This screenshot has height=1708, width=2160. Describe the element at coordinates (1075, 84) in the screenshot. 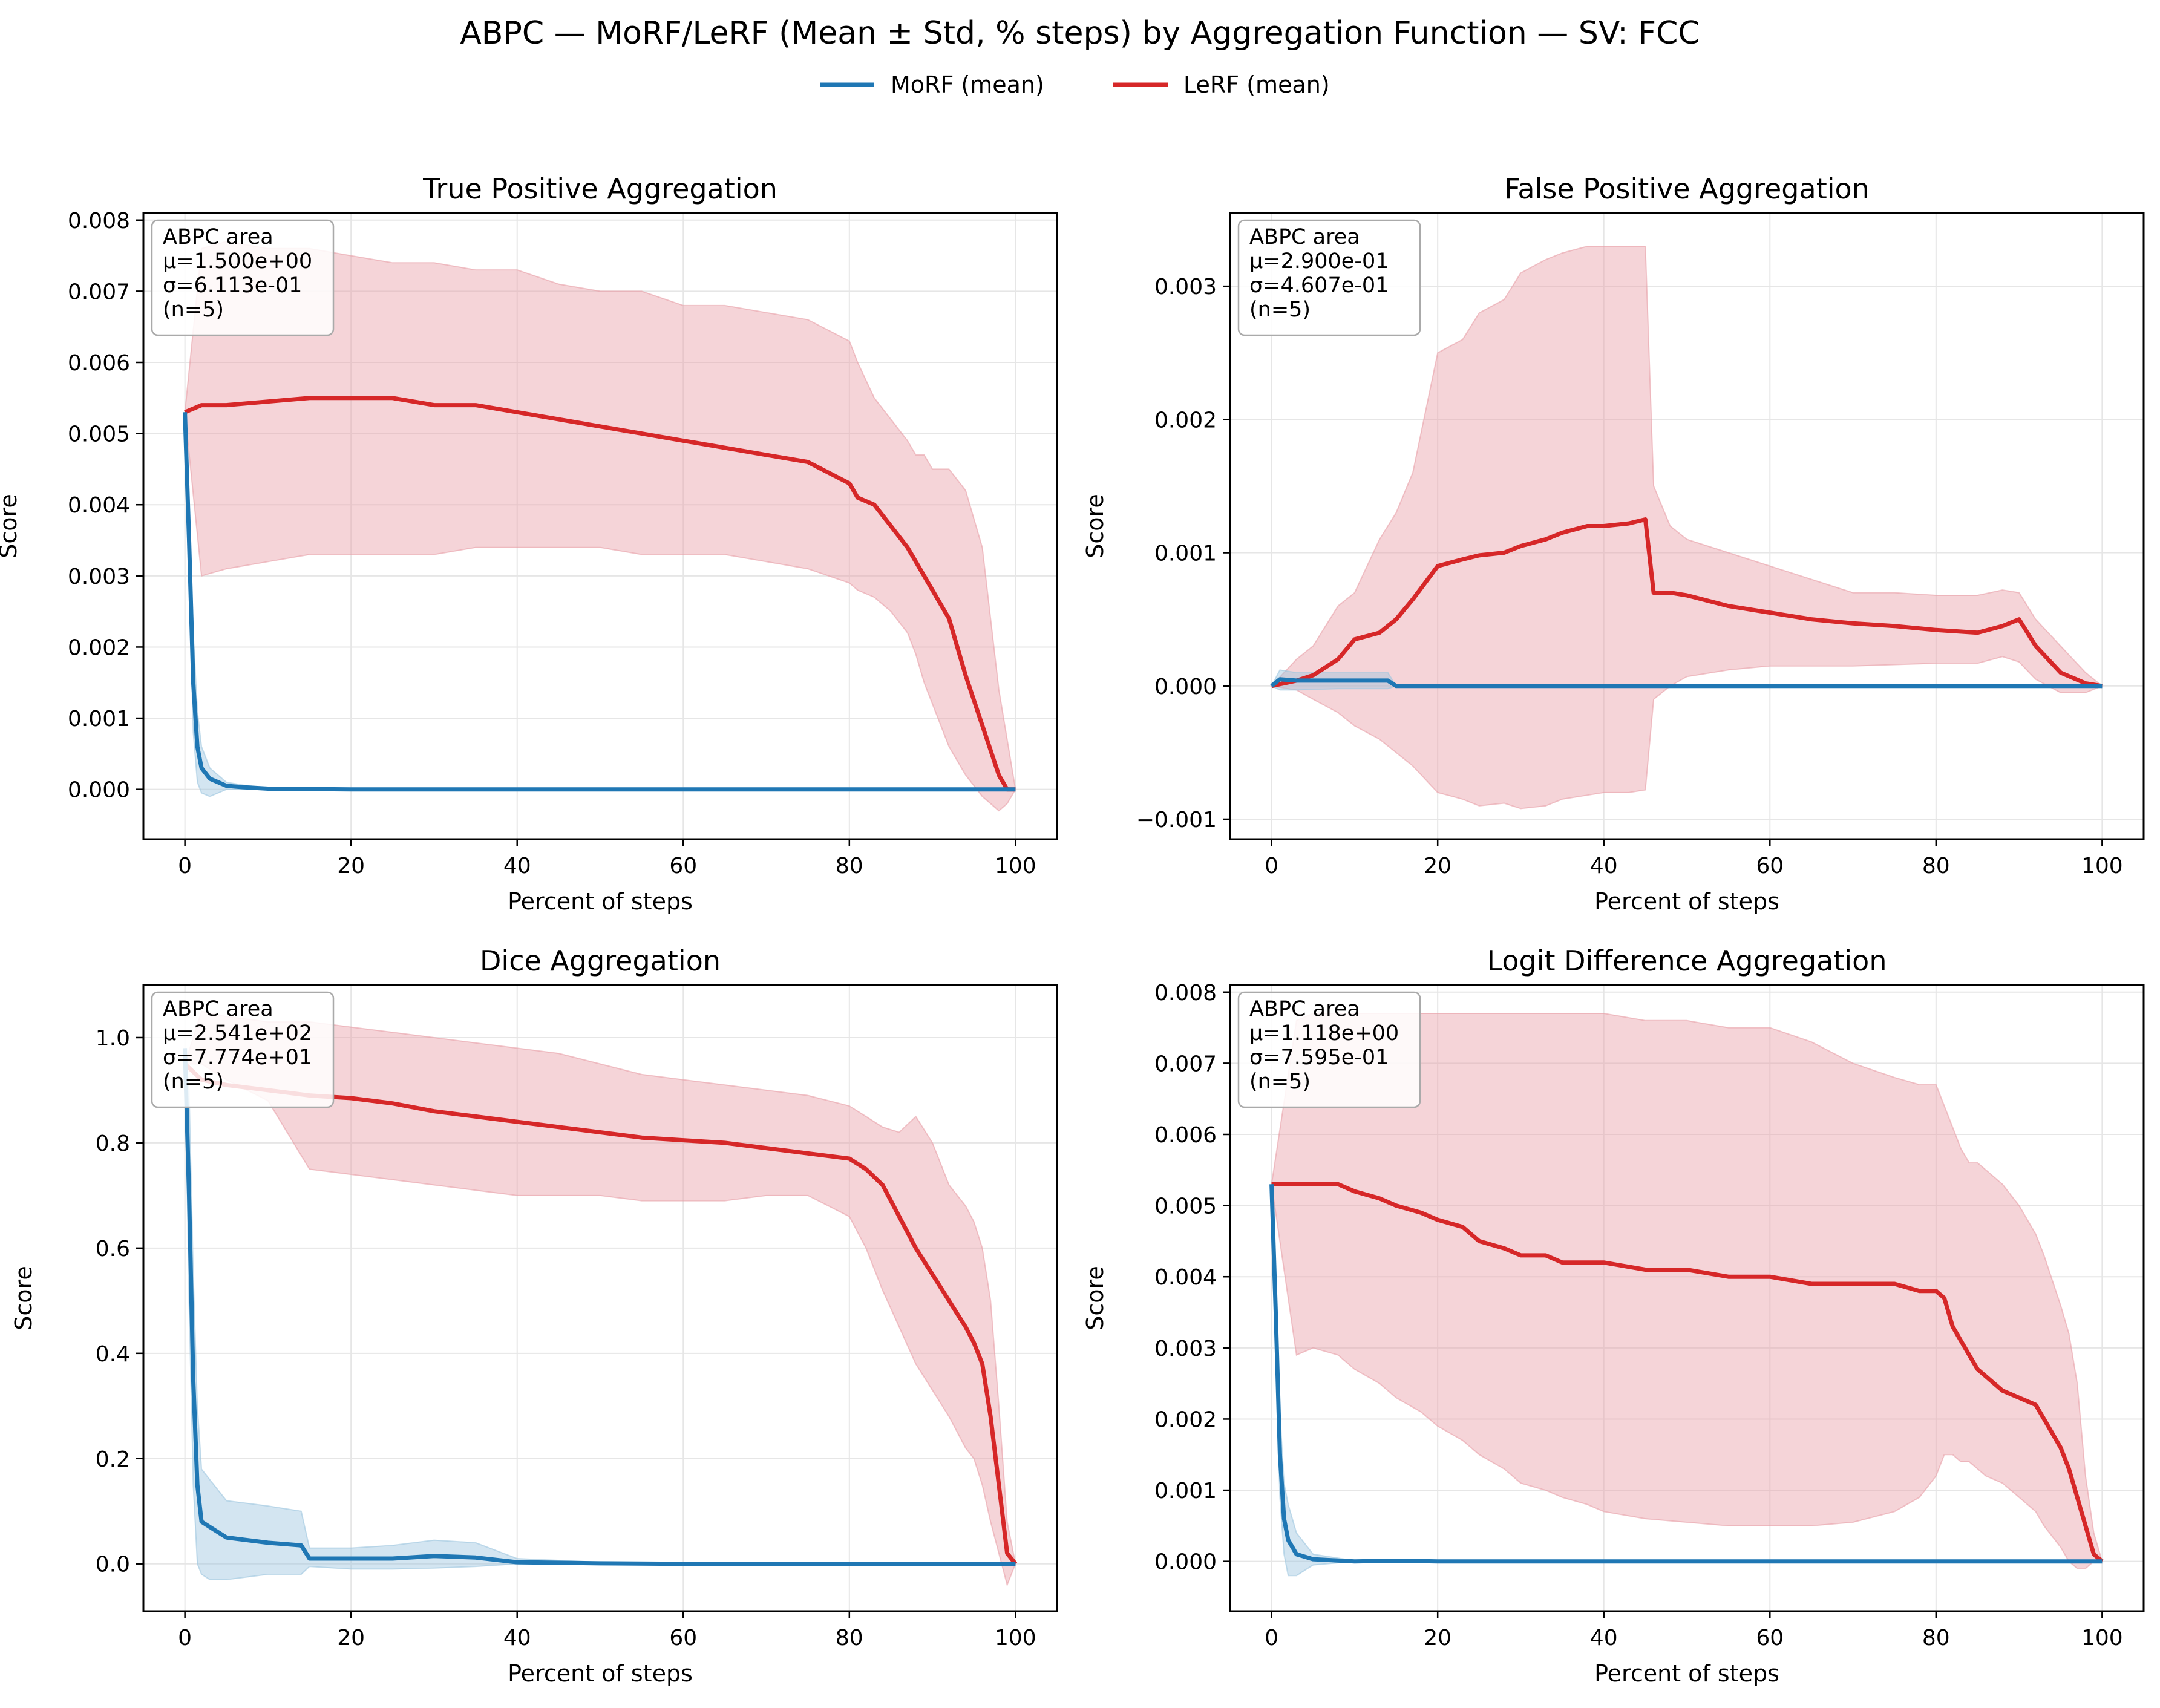

I see `legend: MoRF (mean) LeRF (mean)` at that location.